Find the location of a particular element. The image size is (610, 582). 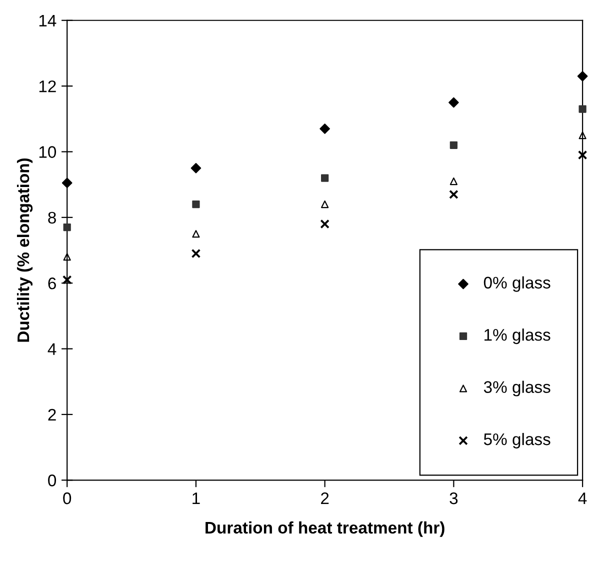

x-tick-label: 4 is located at coordinates (582, 498).